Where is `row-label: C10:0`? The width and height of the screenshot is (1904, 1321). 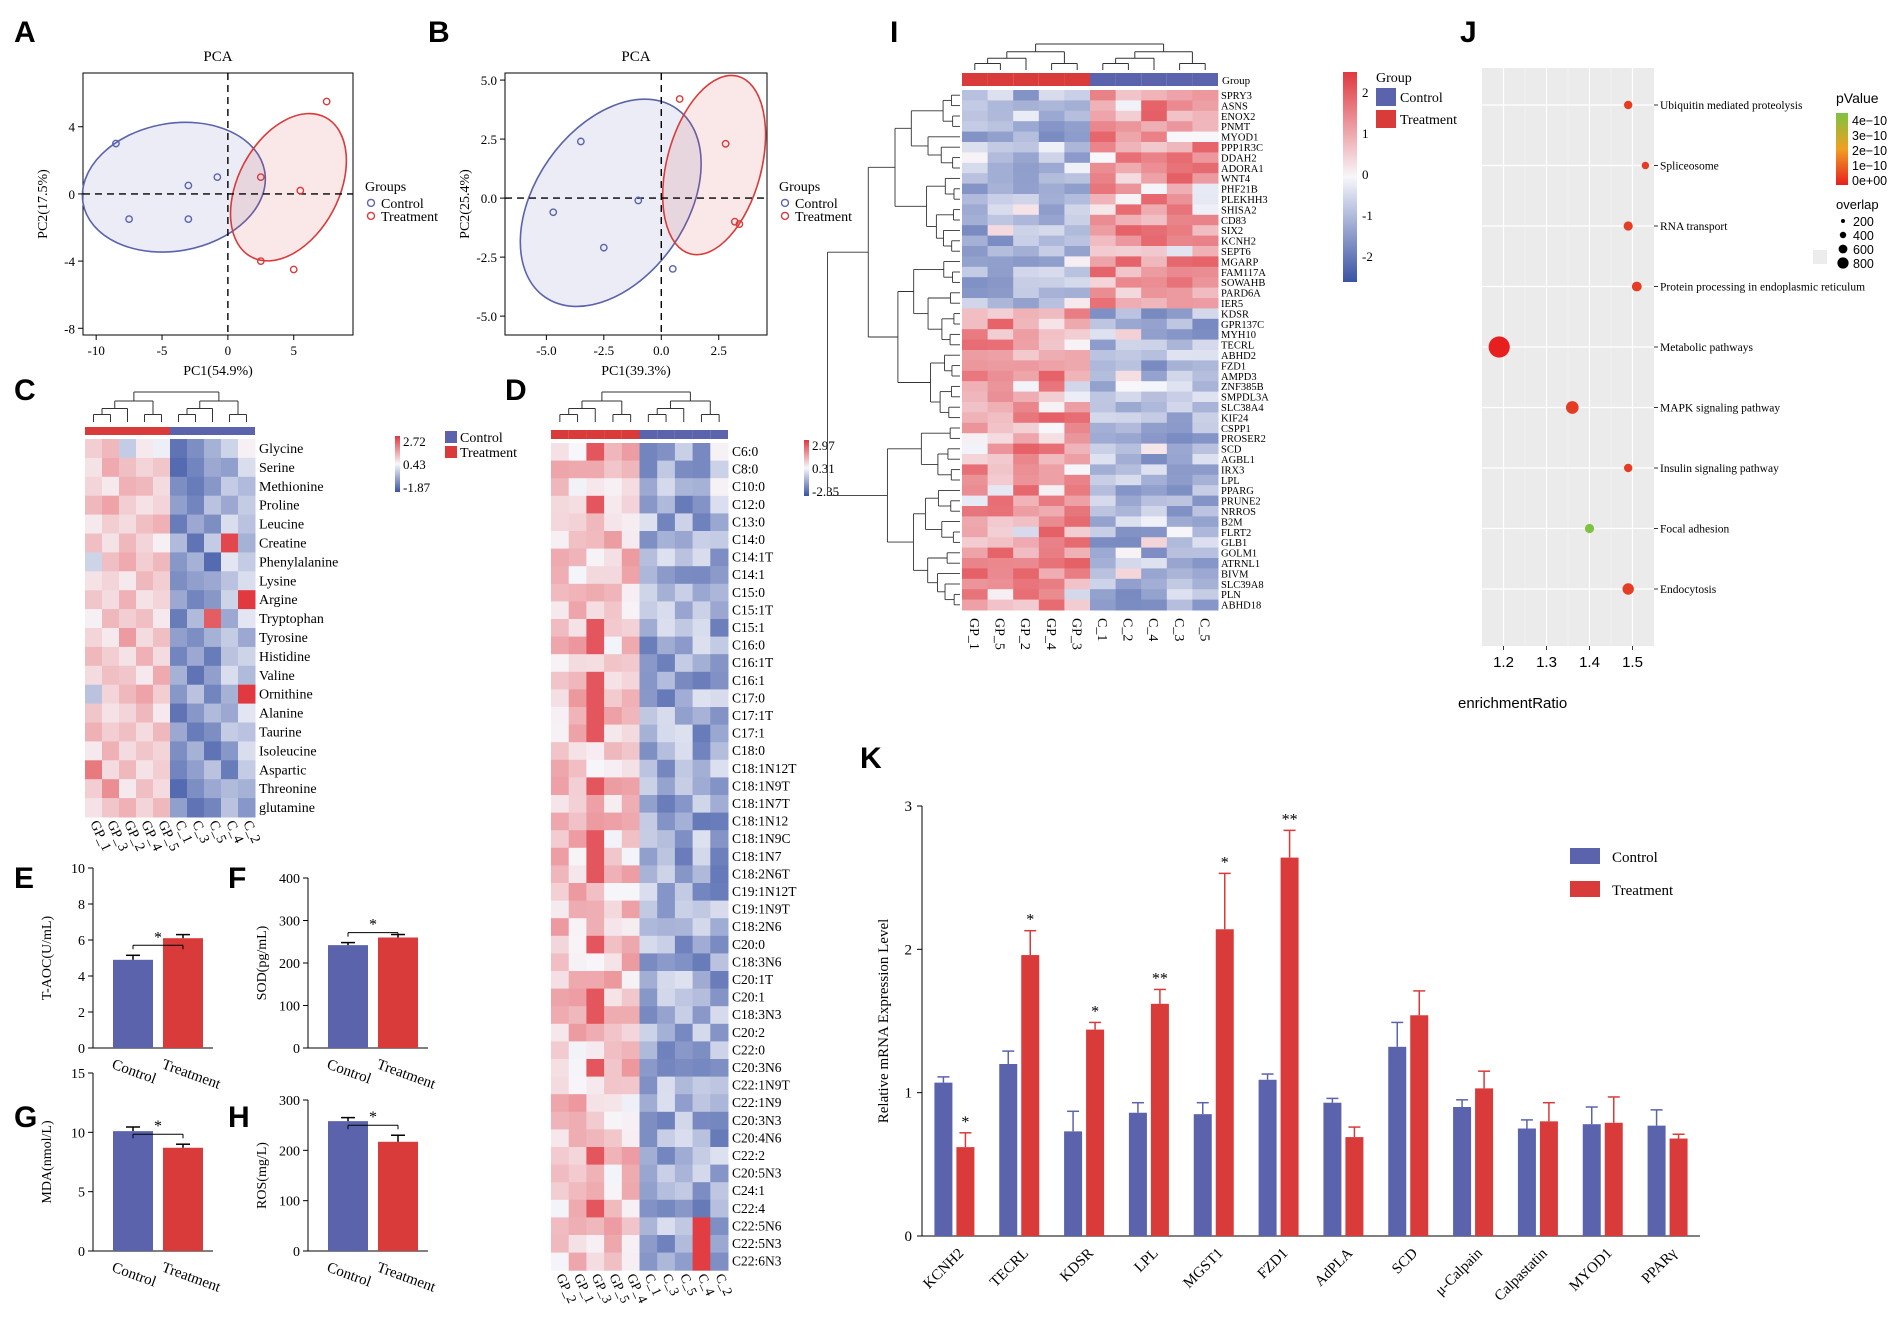 row-label: C10:0 is located at coordinates (748, 486).